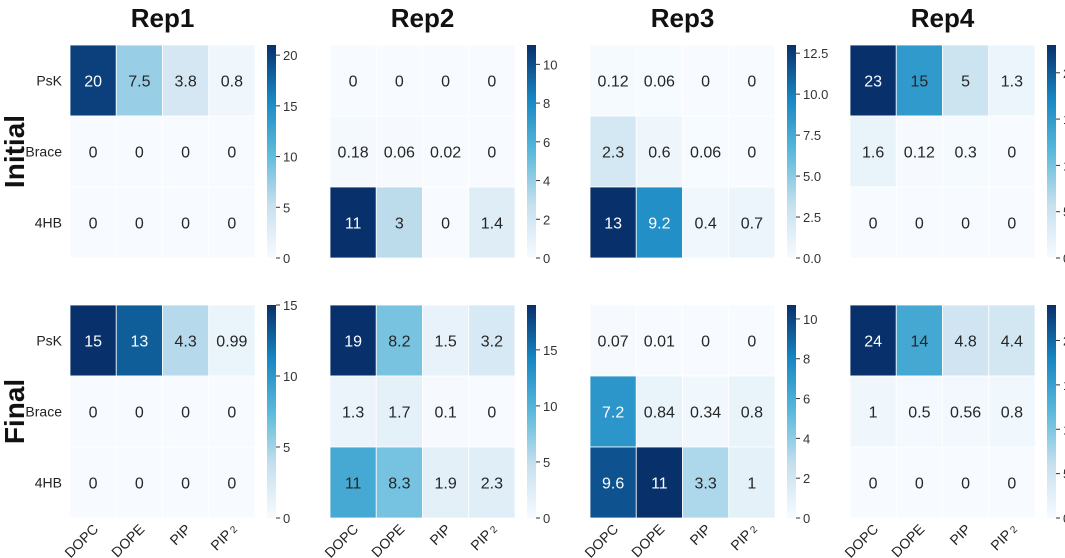 This screenshot has height=558, width=1065. What do you see at coordinates (699, 534) in the screenshot?
I see `column-label-pip: PIP` at bounding box center [699, 534].